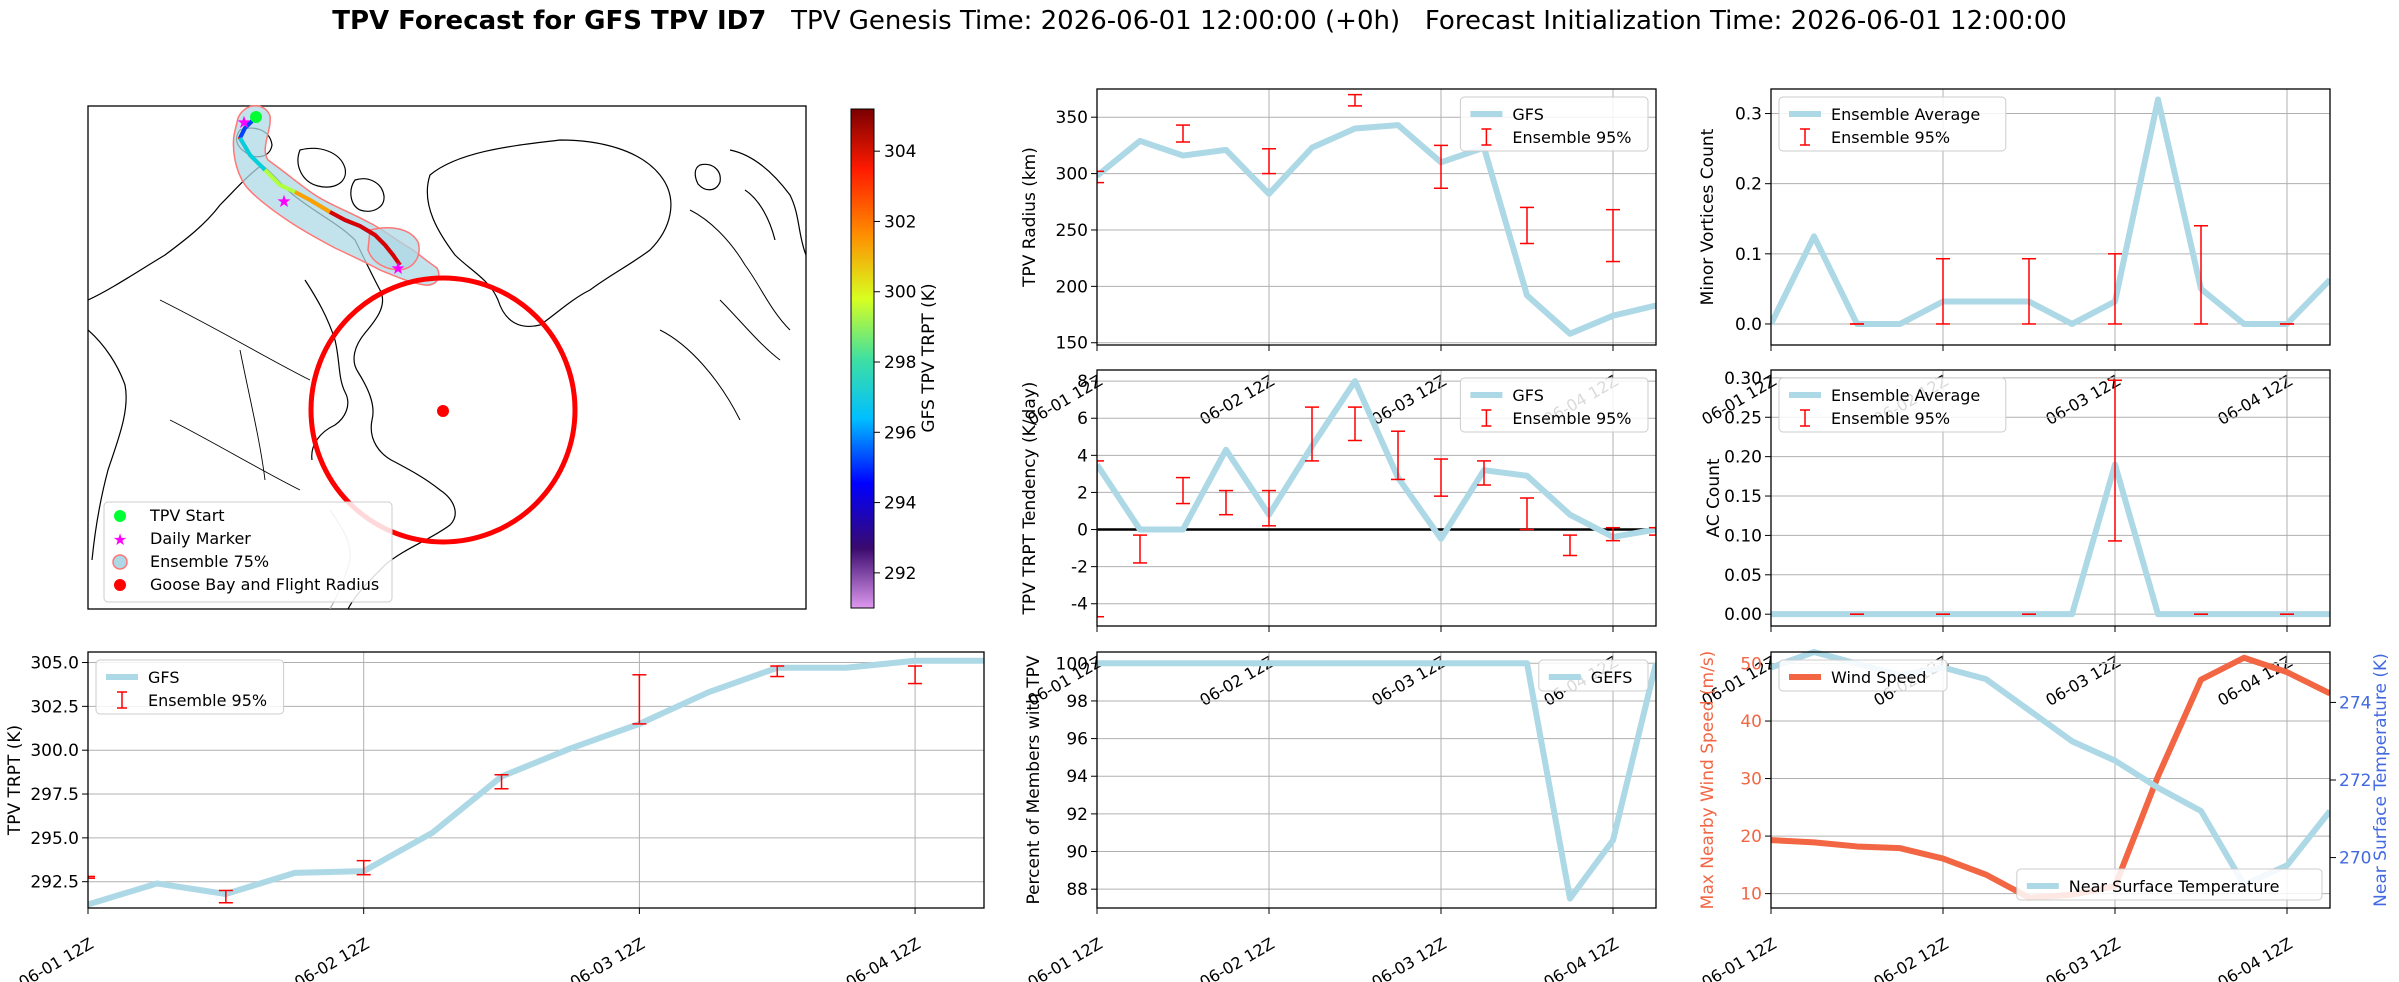  Describe the element at coordinates (200, 538) in the screenshot. I see `map-legend-label: Daily Marker` at that location.